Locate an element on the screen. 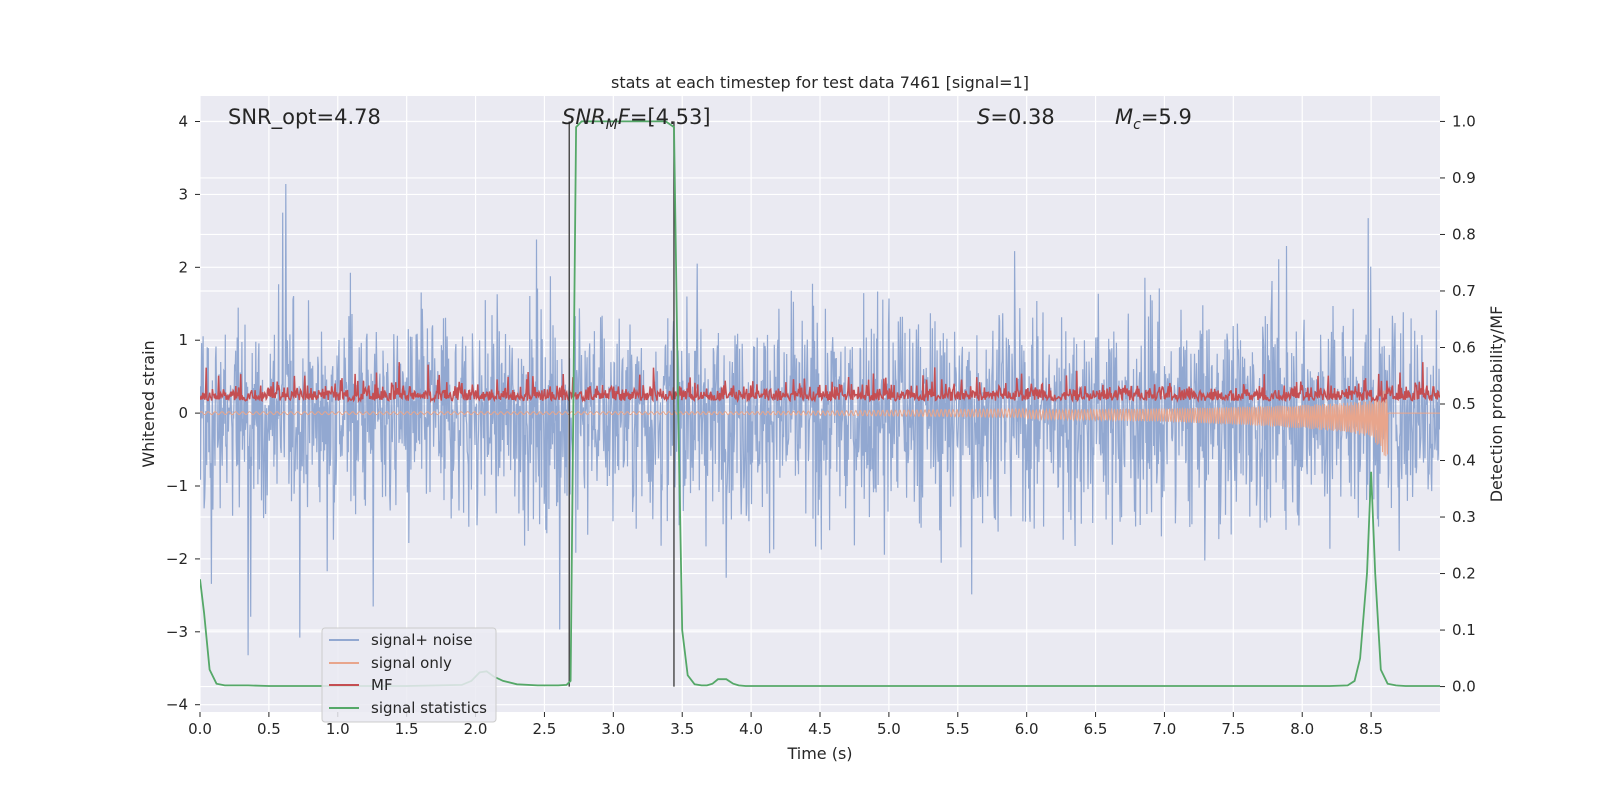  y-left-tick-label: 3 is located at coordinates (183, 194).